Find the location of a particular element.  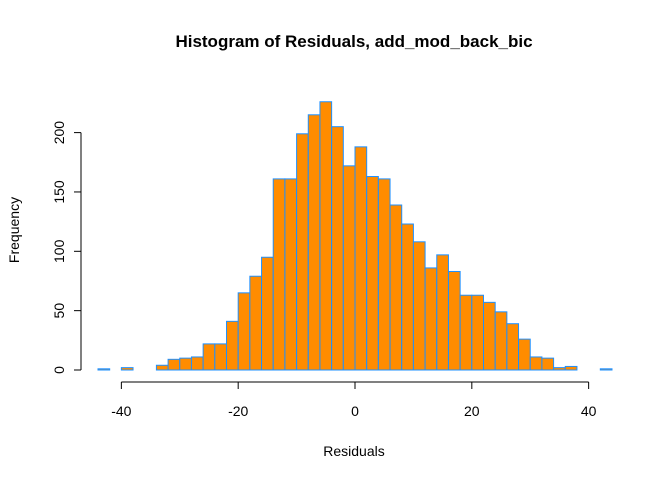

y-axis-label: Frequency is located at coordinates (14, 230).